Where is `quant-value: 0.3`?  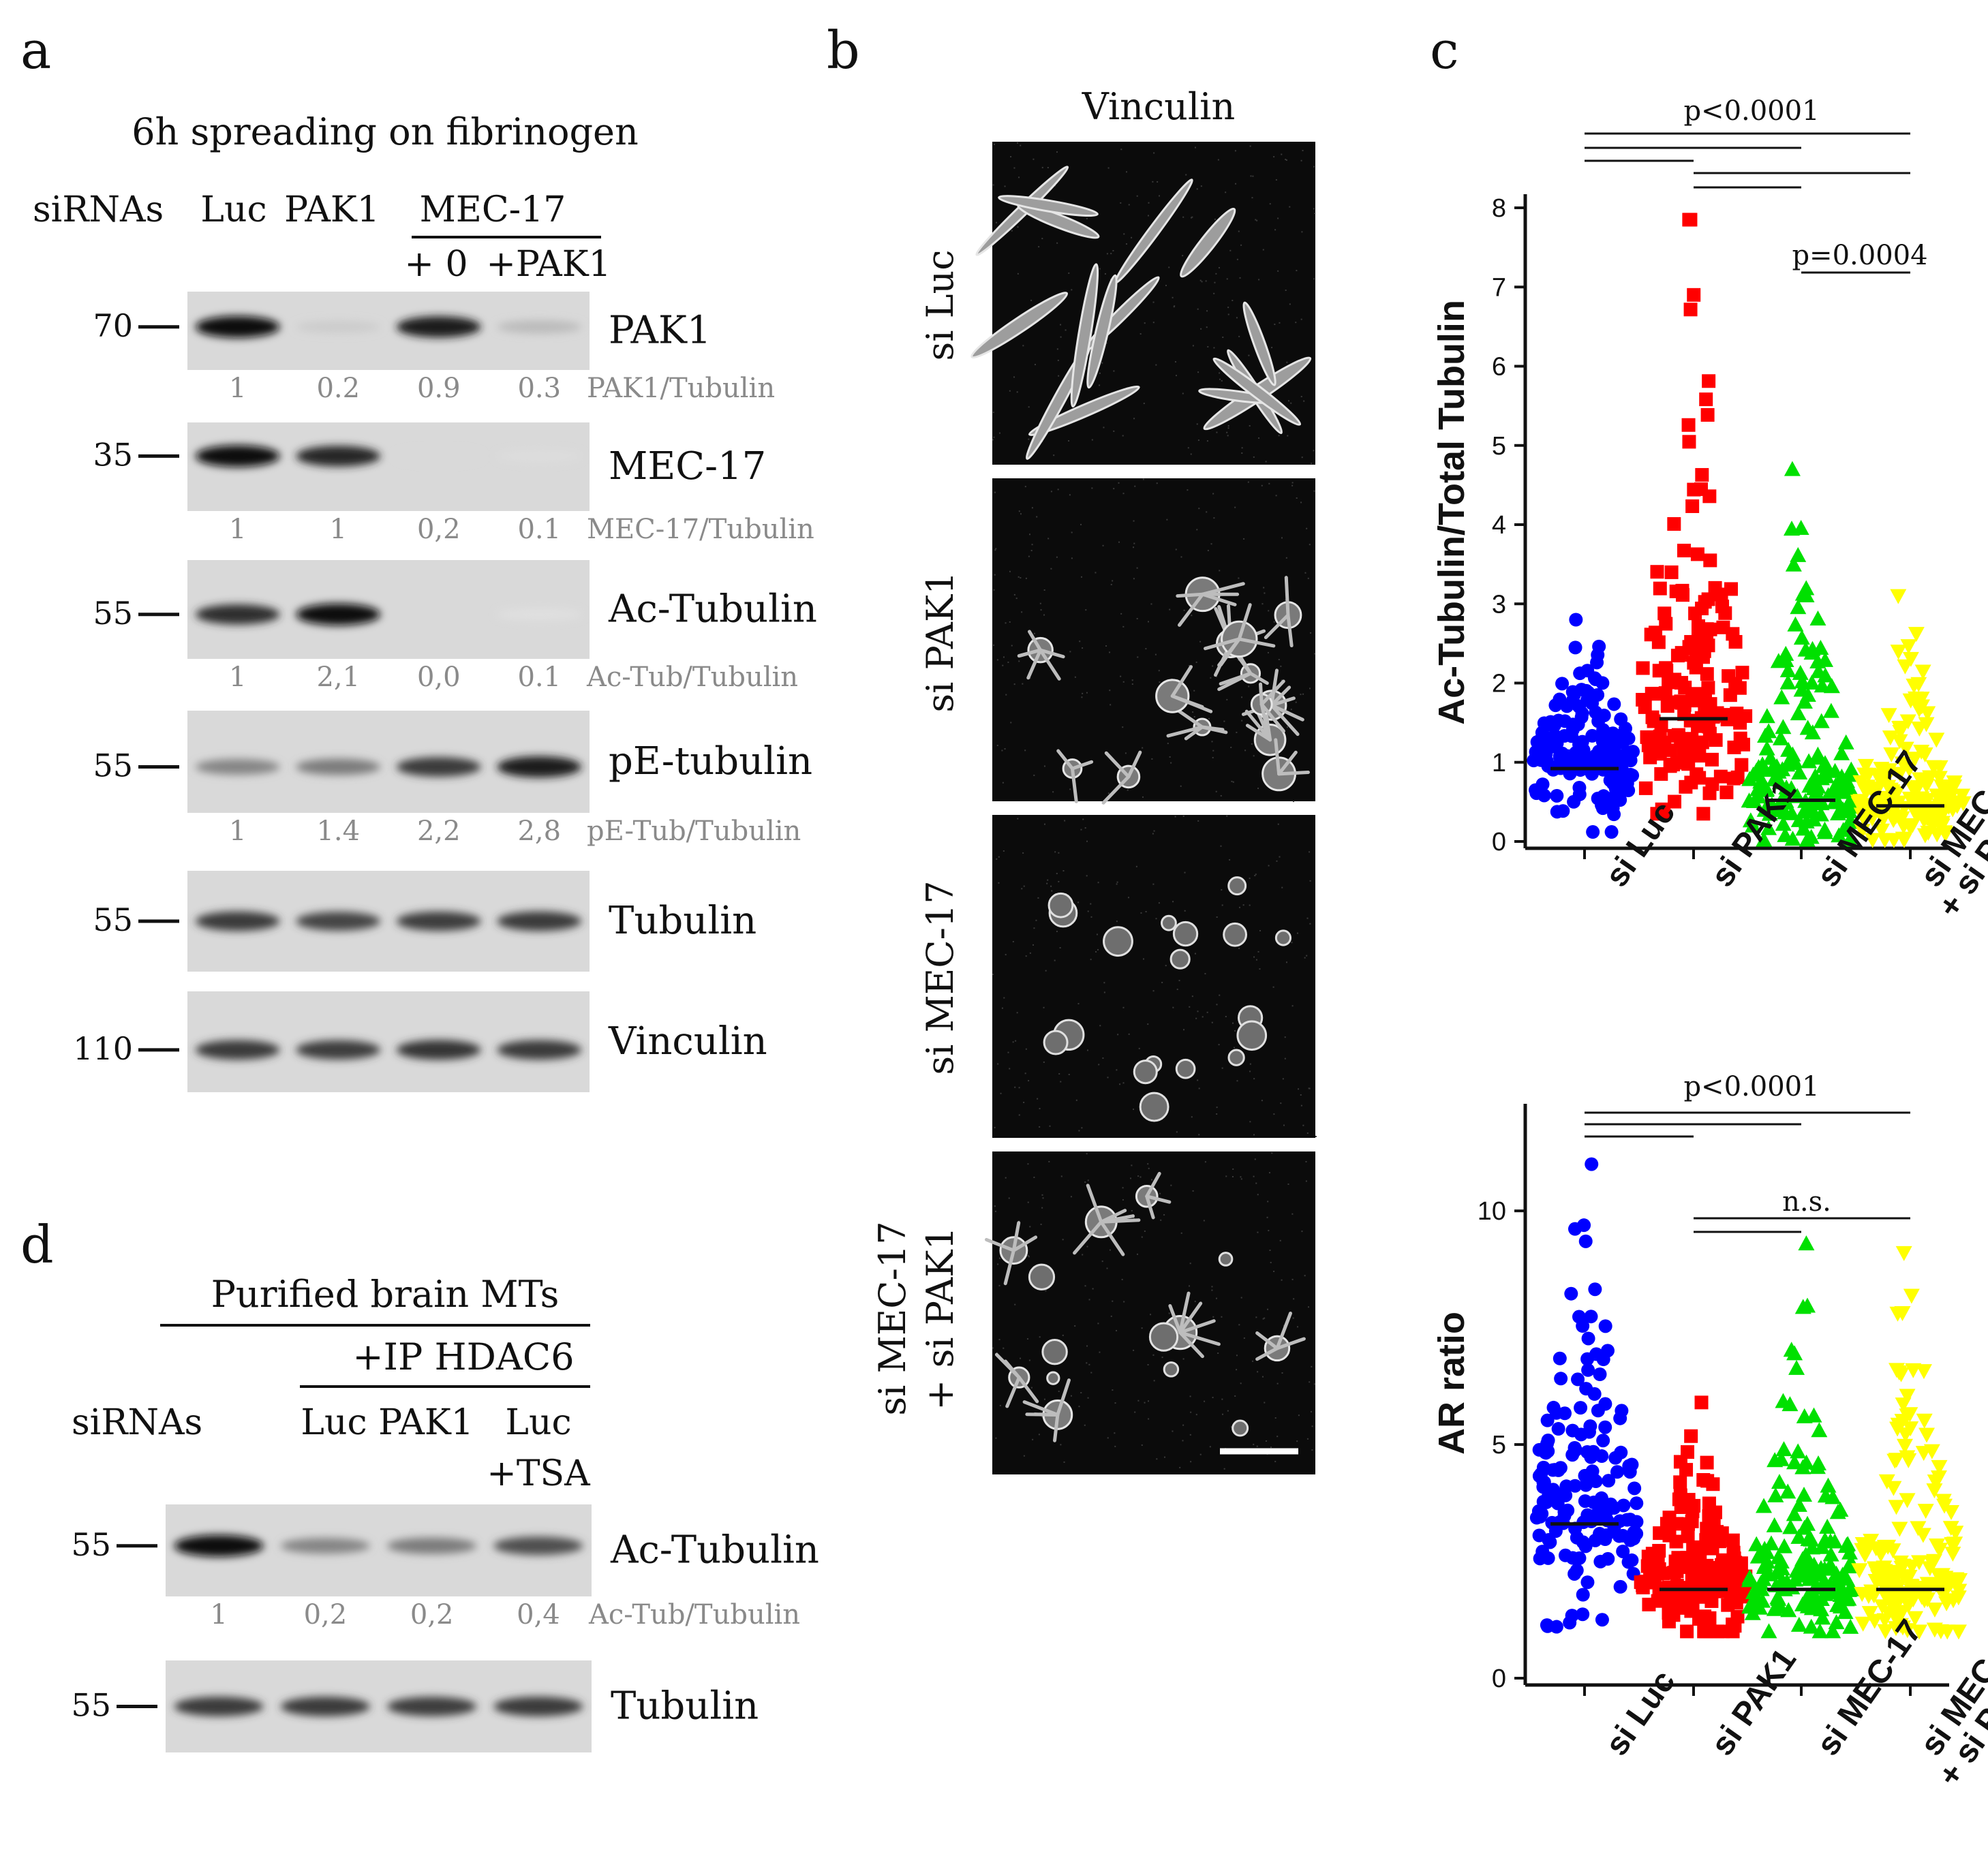 quant-value: 0.3 is located at coordinates (539, 388).